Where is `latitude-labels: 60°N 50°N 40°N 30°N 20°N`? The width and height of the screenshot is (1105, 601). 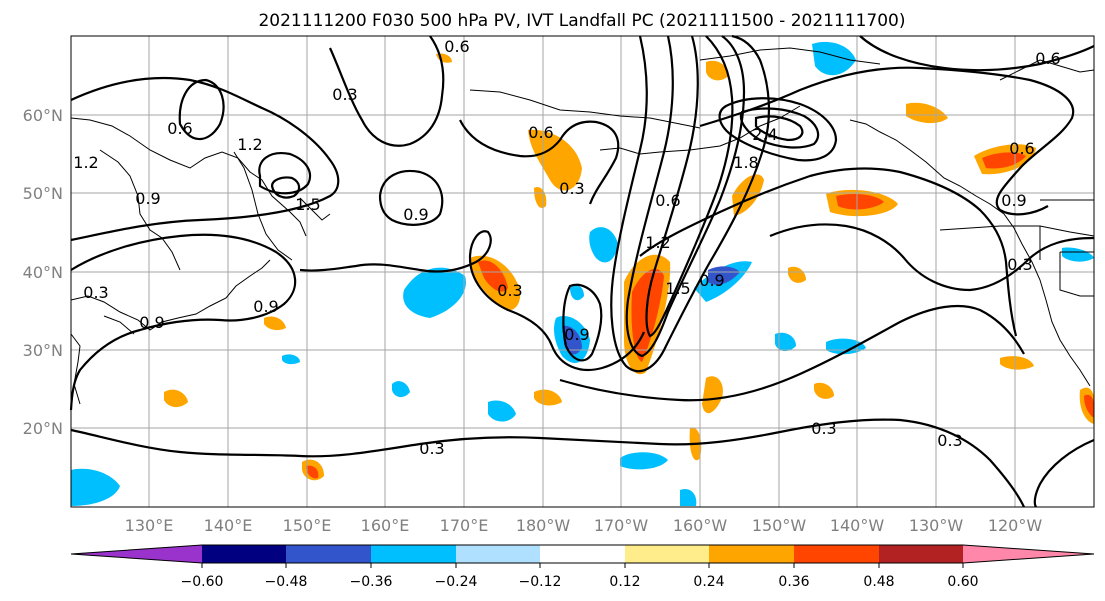
latitude-labels: 60°N 50°N 40°N 30°N 20°N is located at coordinates (43, 272).